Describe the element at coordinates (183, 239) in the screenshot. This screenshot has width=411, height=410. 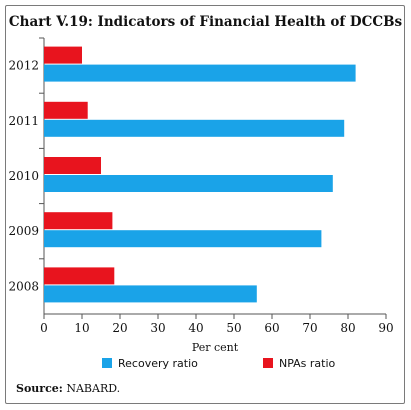
I see `bar-recovery-ratio-2009` at that location.